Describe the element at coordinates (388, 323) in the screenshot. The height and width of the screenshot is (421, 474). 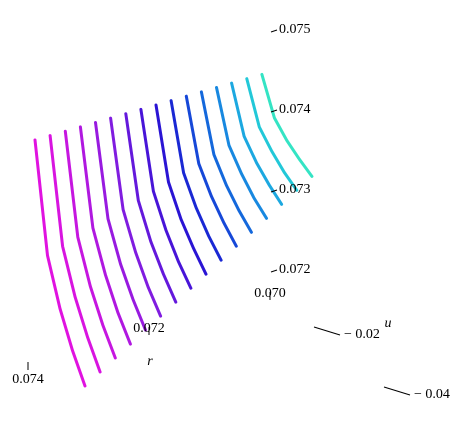
I see `u-axis-label: u` at that location.